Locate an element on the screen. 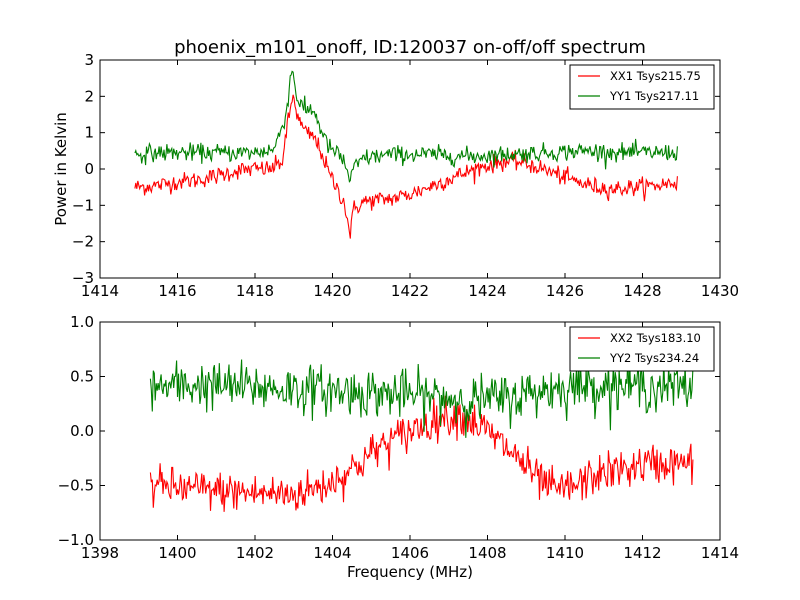 This screenshot has height=600, width=800. x-tick-label: 1406 is located at coordinates (410, 553).